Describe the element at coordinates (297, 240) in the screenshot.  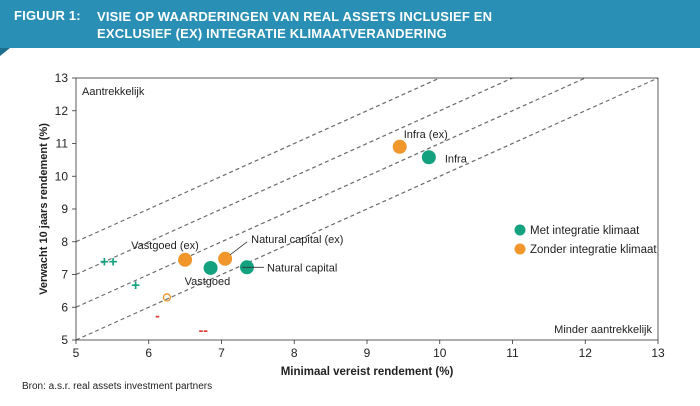
I see `data-point-label: Natural capital (ex)` at that location.